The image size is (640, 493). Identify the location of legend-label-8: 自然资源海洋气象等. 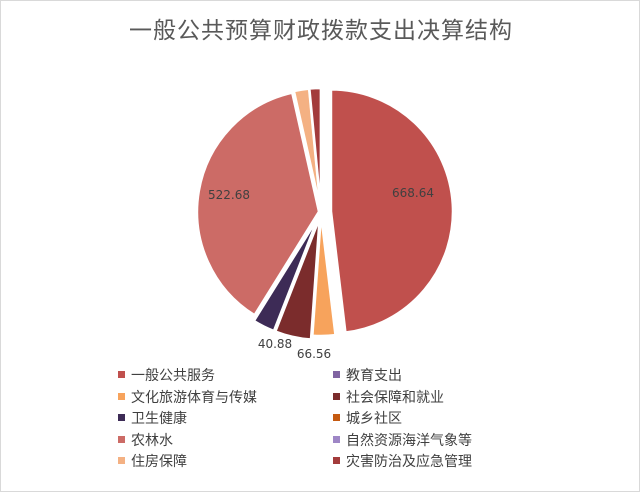
(409, 440).